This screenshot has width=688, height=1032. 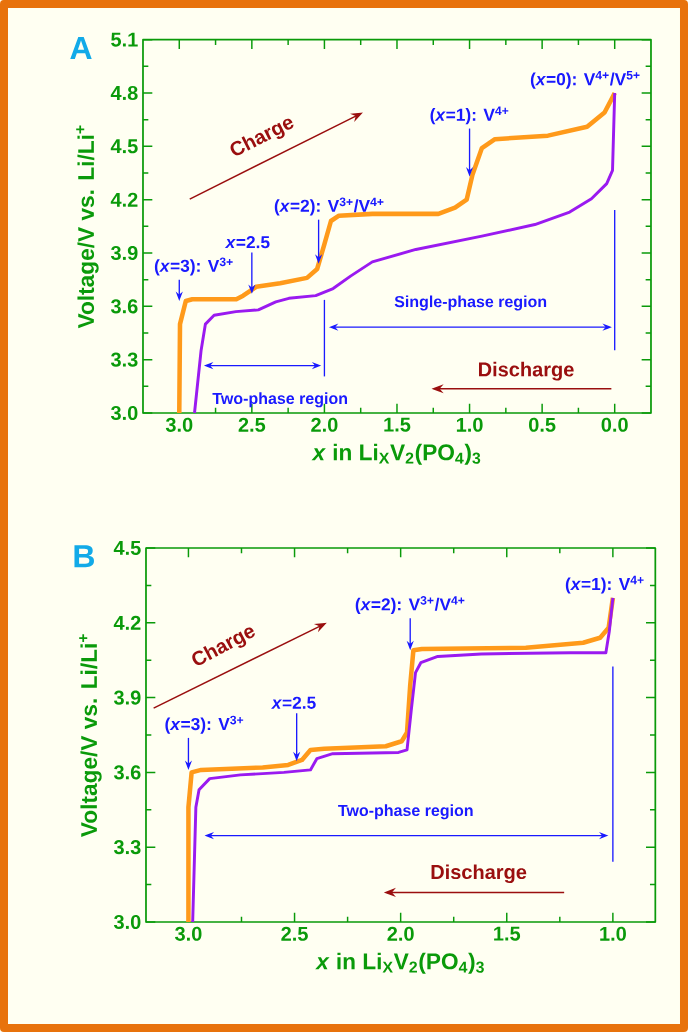 What do you see at coordinates (585, 79) in the screenshot?
I see `annotation: (x=0): V$^{4+}$/V$^{5+}$` at bounding box center [585, 79].